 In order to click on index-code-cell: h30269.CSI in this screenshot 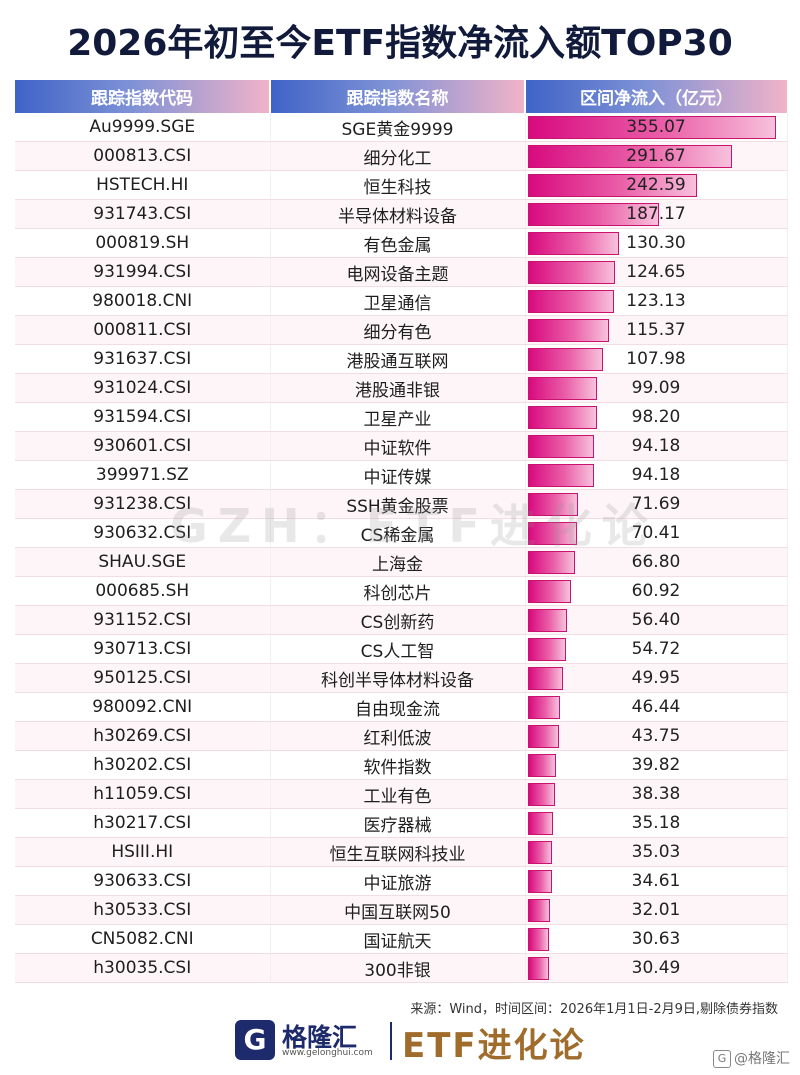, I will do `click(143, 736)`.